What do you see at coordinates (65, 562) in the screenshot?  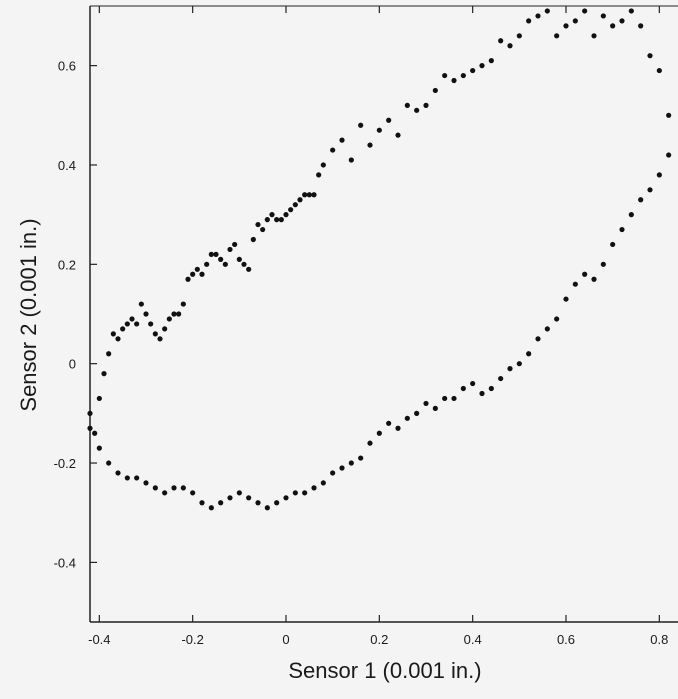 I see `y-tick-label: -0.4` at bounding box center [65, 562].